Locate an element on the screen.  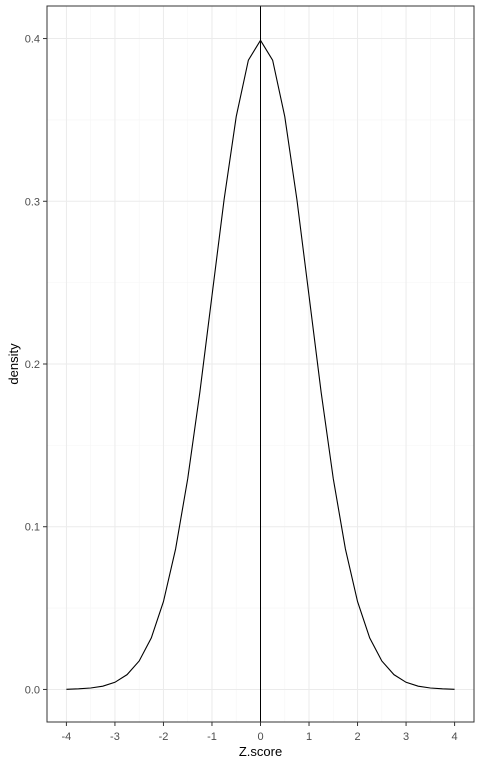
y-tick-label: 0.0 is located at coordinates (32, 690).